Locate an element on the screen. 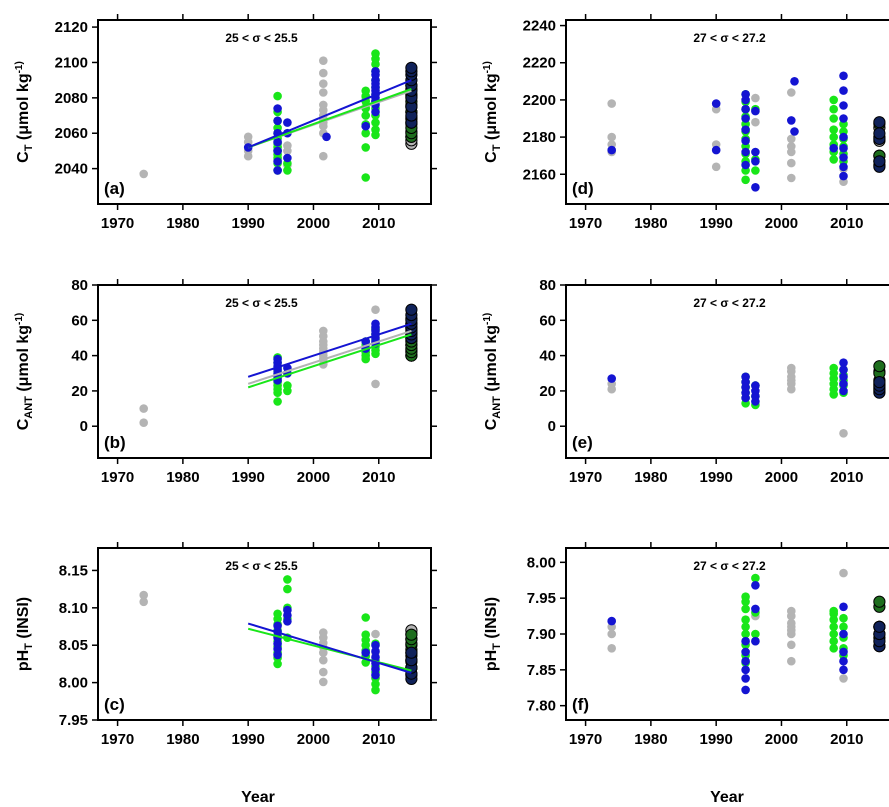 The image size is (889, 807). y-tick-label: 20 is located at coordinates (79, 391).